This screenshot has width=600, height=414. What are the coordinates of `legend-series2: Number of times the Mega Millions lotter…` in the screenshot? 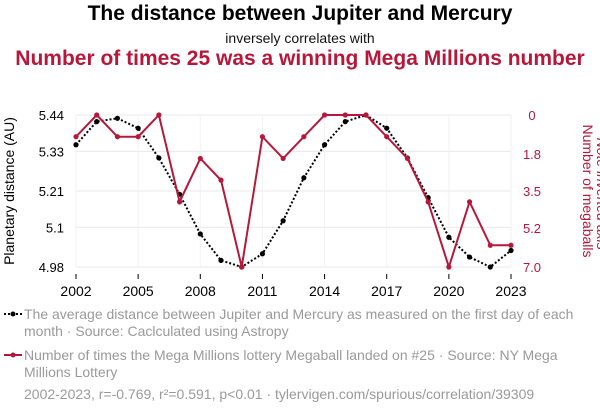 It's located at (299, 364).